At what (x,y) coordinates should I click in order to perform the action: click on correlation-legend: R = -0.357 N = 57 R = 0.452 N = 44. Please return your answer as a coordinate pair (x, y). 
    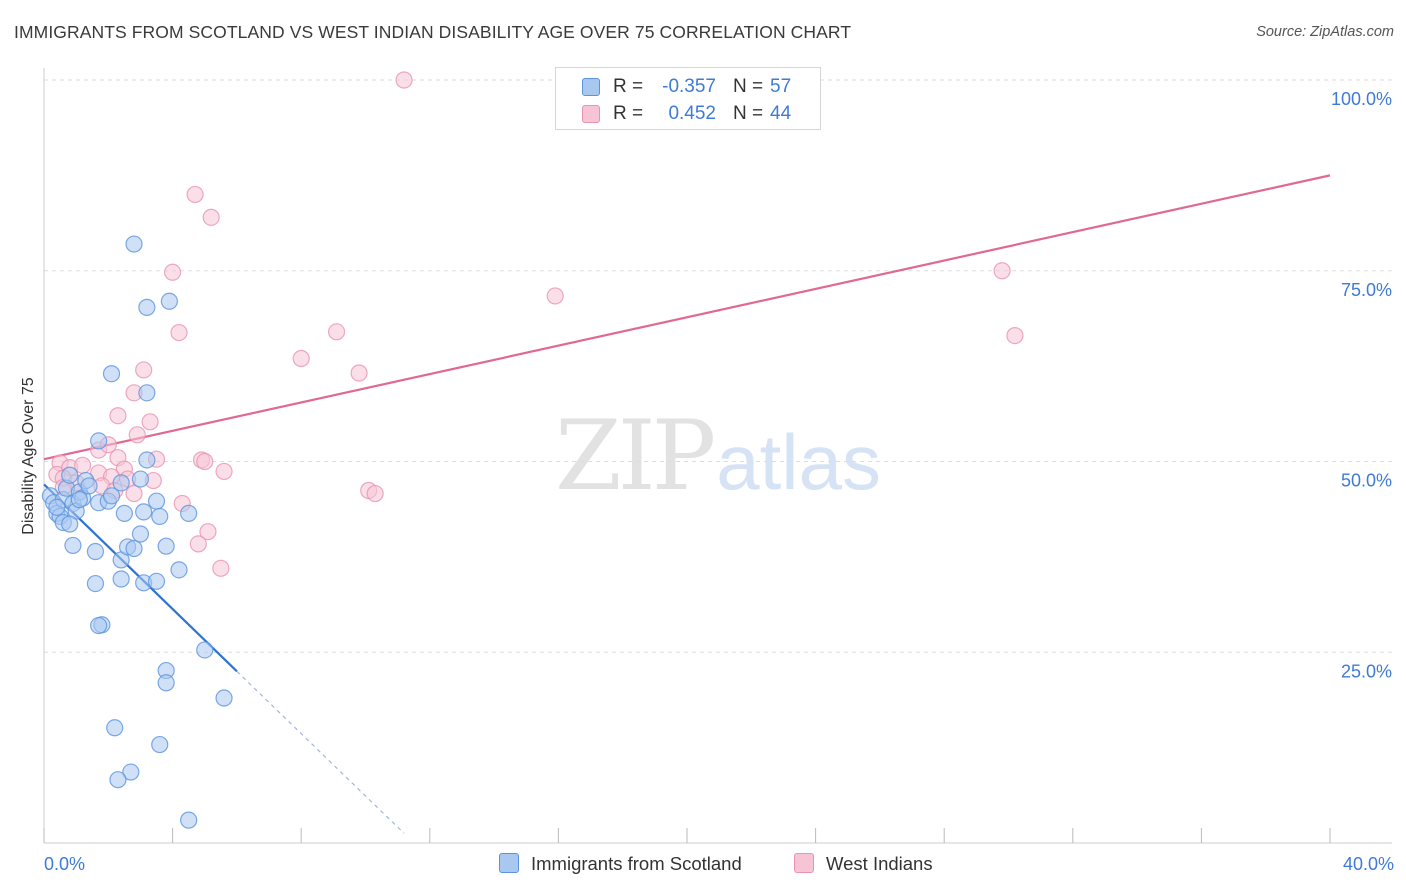
    Looking at the image, I should click on (688, 98).